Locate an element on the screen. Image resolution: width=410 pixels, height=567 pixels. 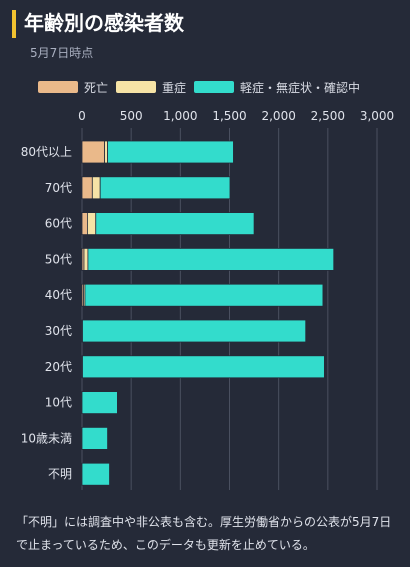
legend-item-mild: 軽症・無症状・確認中 is located at coordinates (277, 87).